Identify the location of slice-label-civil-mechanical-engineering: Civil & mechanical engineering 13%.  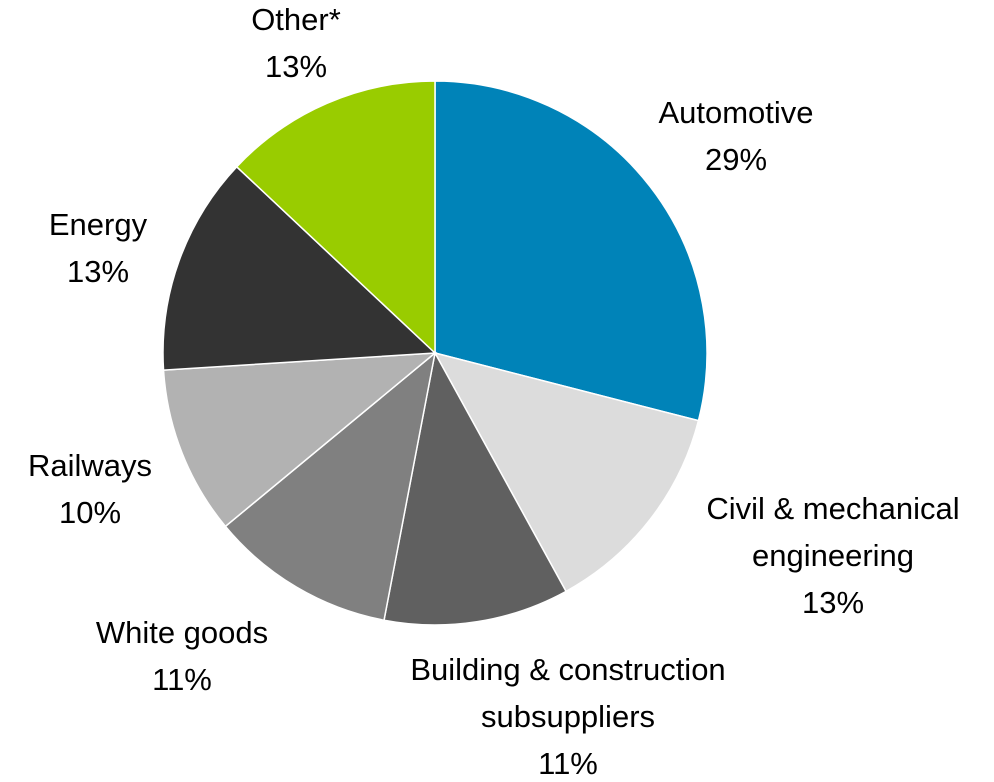
(832, 555).